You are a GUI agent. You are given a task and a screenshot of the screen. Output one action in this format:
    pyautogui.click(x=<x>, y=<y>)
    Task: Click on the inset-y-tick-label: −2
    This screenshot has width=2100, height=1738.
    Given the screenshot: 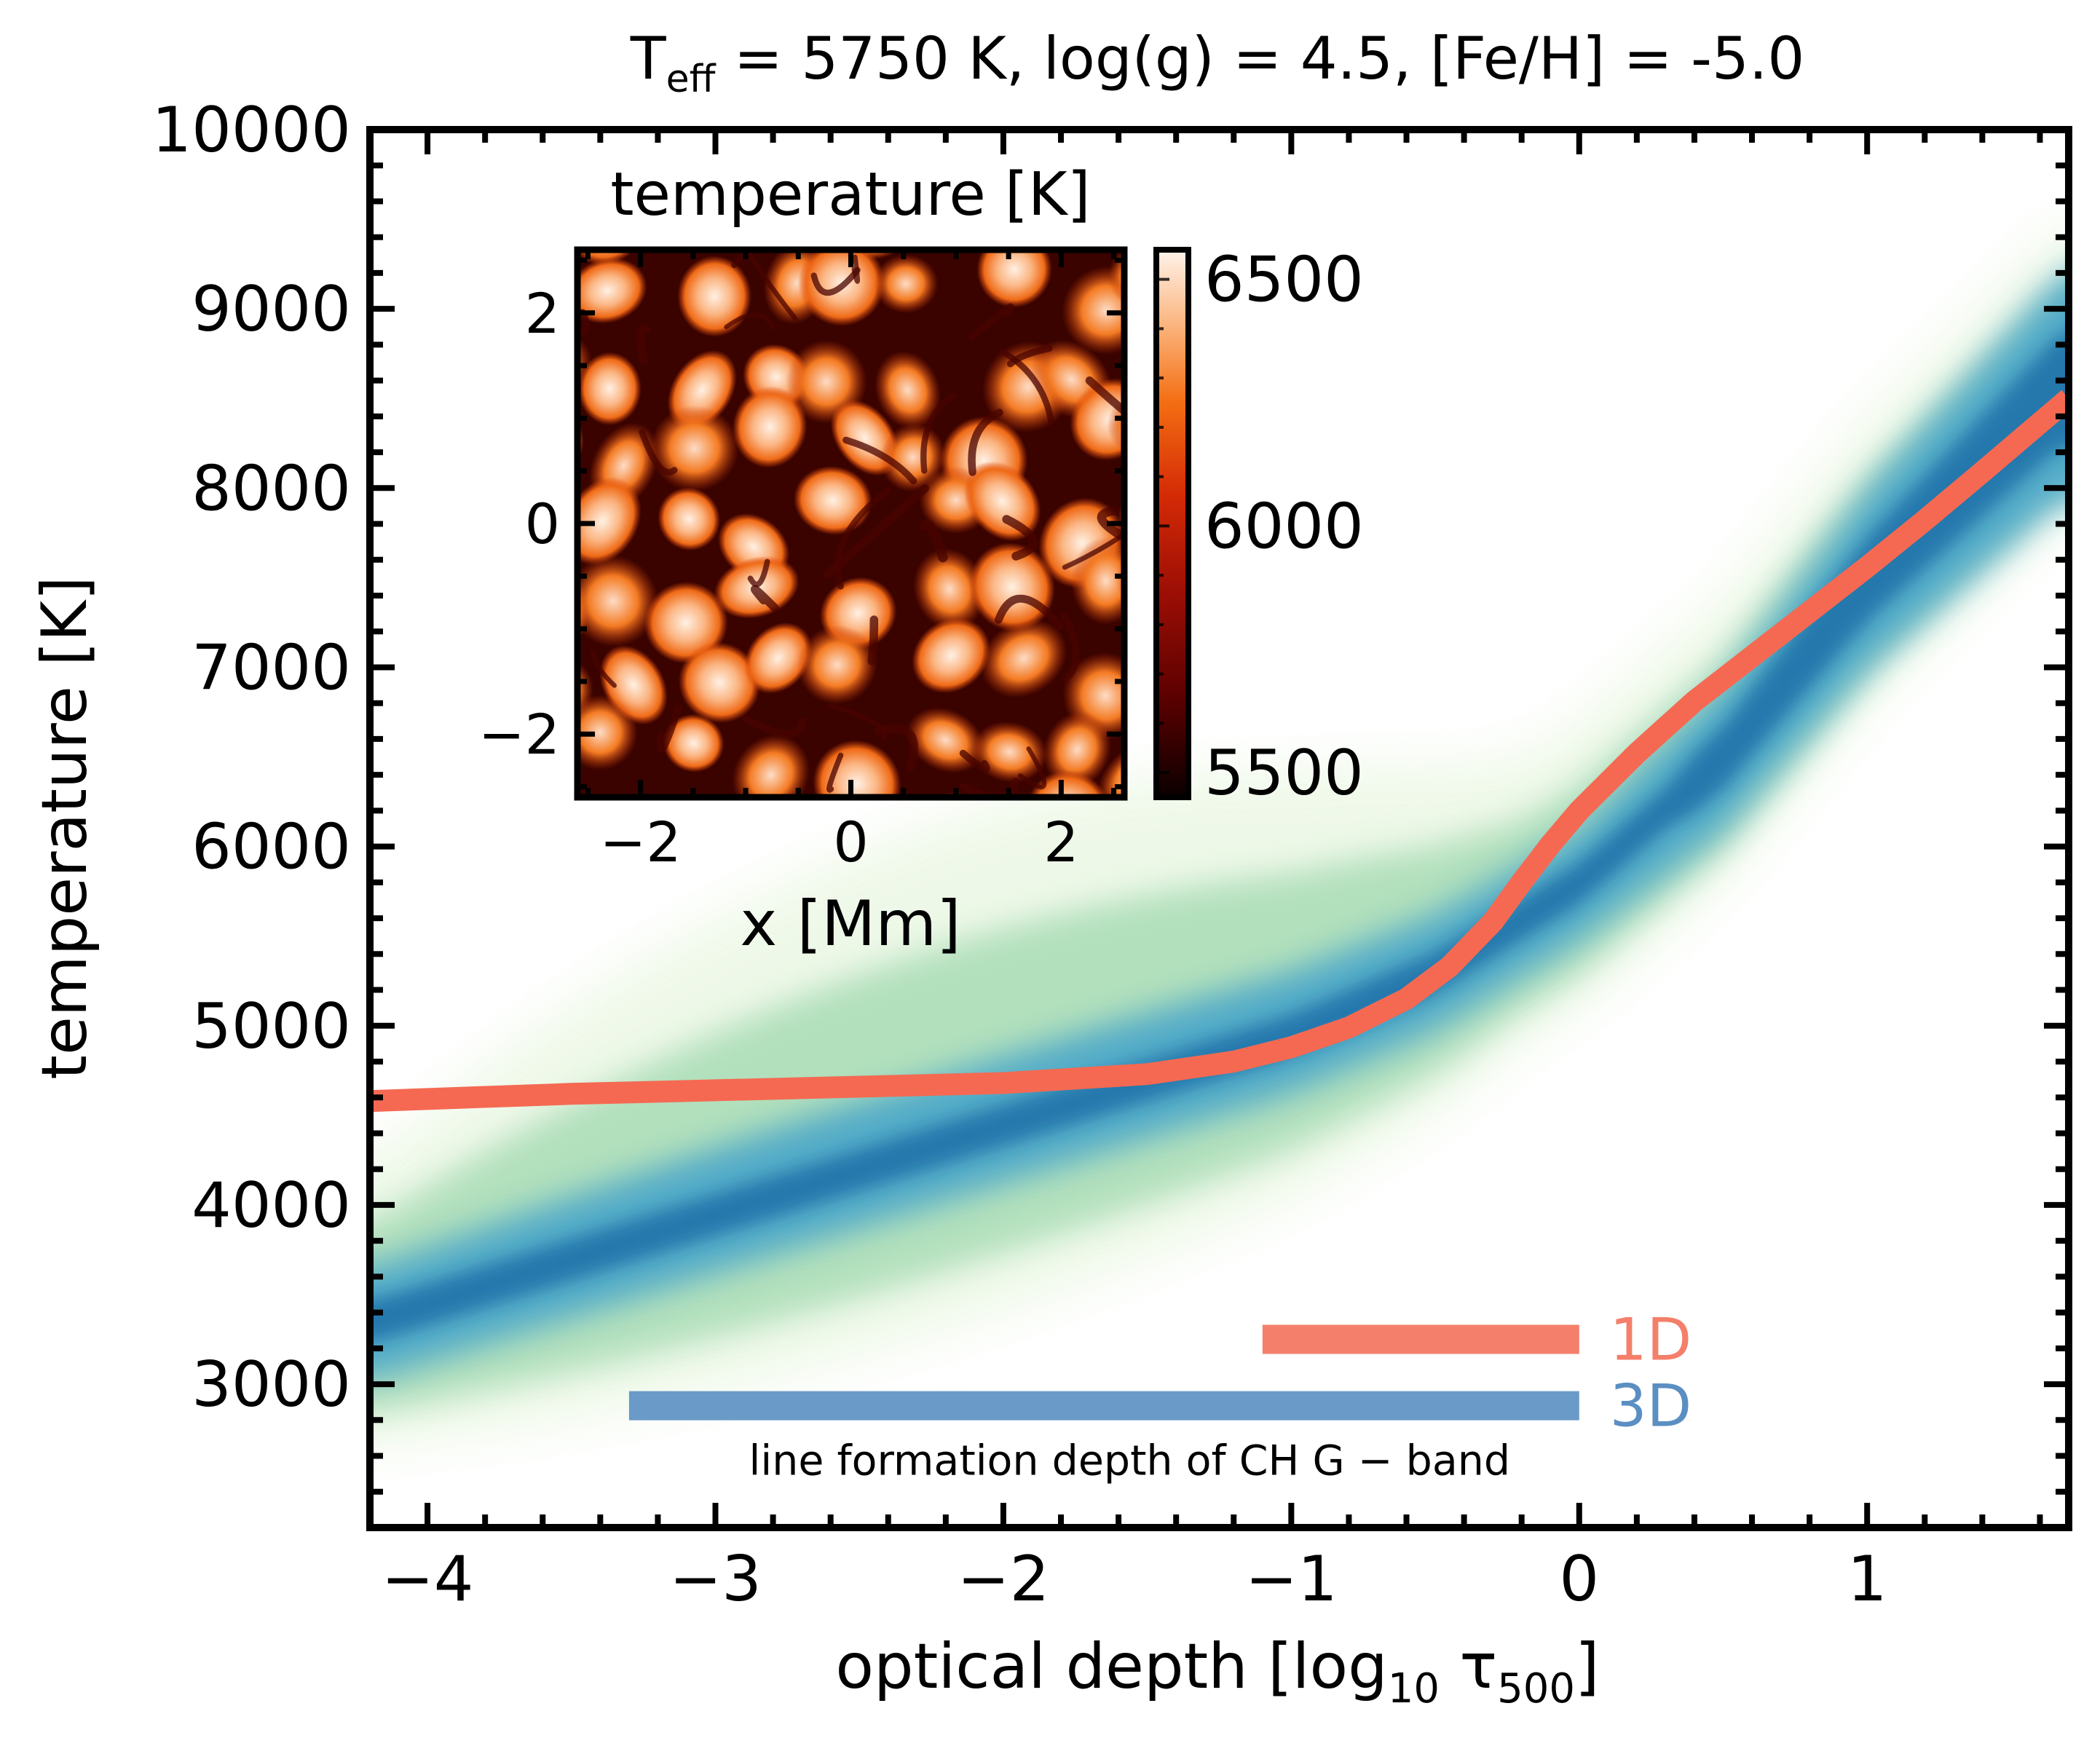 What is the action you would take?
    pyautogui.click(x=519, y=734)
    